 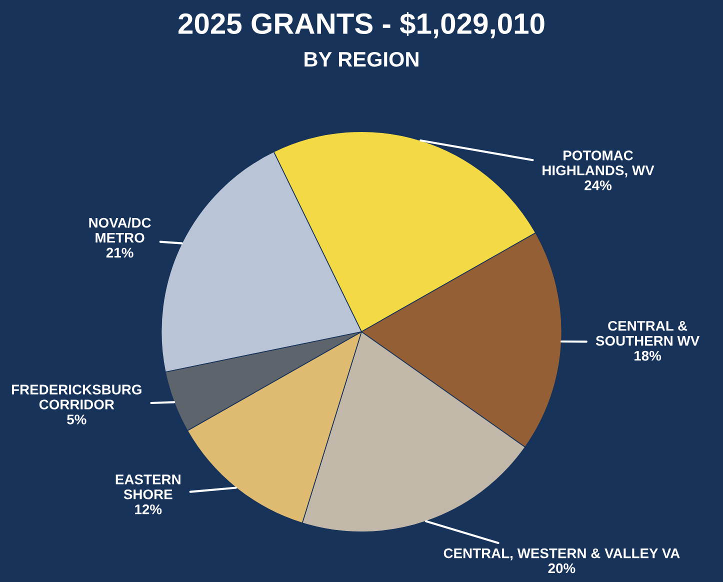 What do you see at coordinates (120, 253) in the screenshot?
I see `data-label: 21%` at bounding box center [120, 253].